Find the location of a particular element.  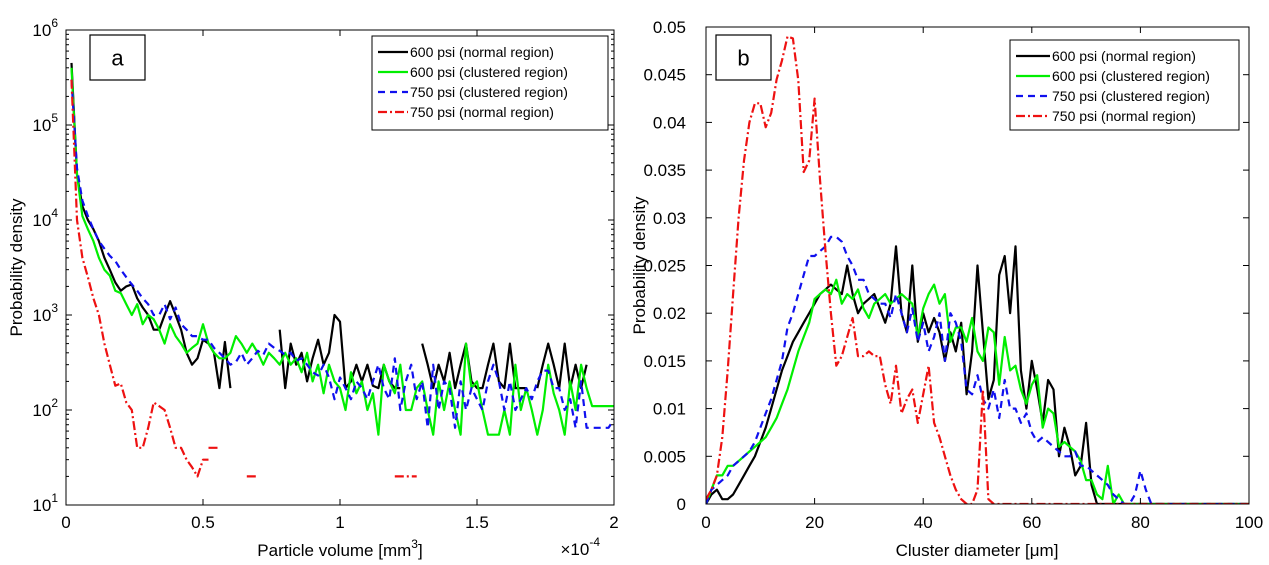

x-axis-label-text: Cluster diameter [μm] is located at coordinates (977, 550).